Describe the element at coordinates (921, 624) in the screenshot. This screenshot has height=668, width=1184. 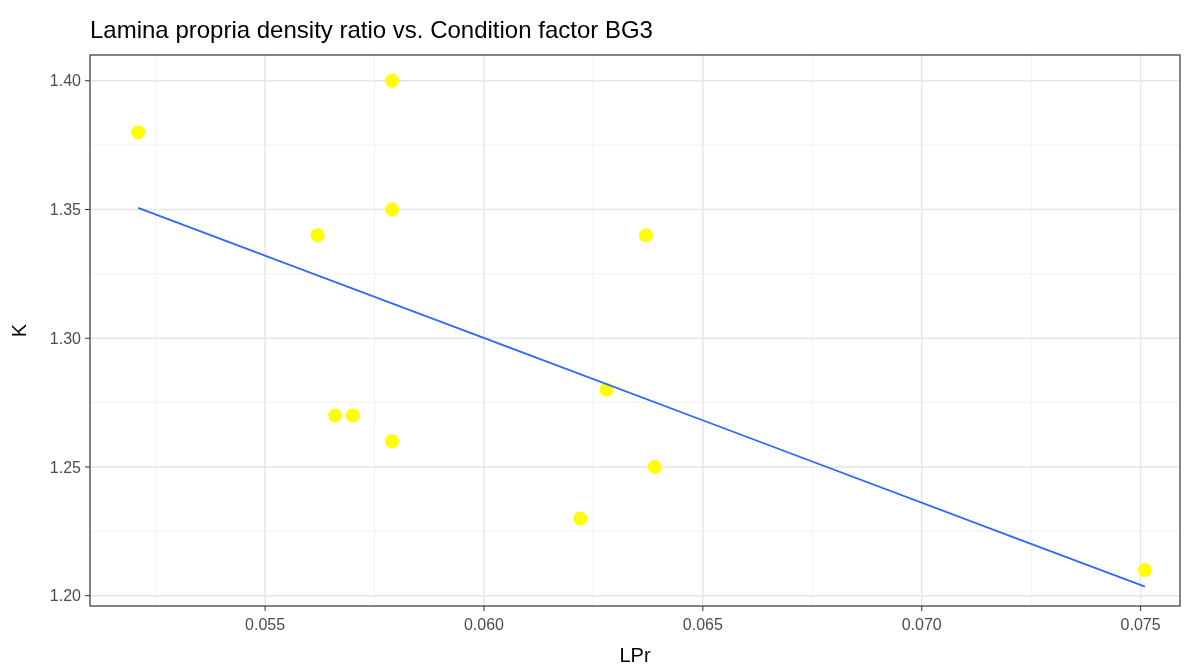
I see `x-tick-label: 0.070` at that location.